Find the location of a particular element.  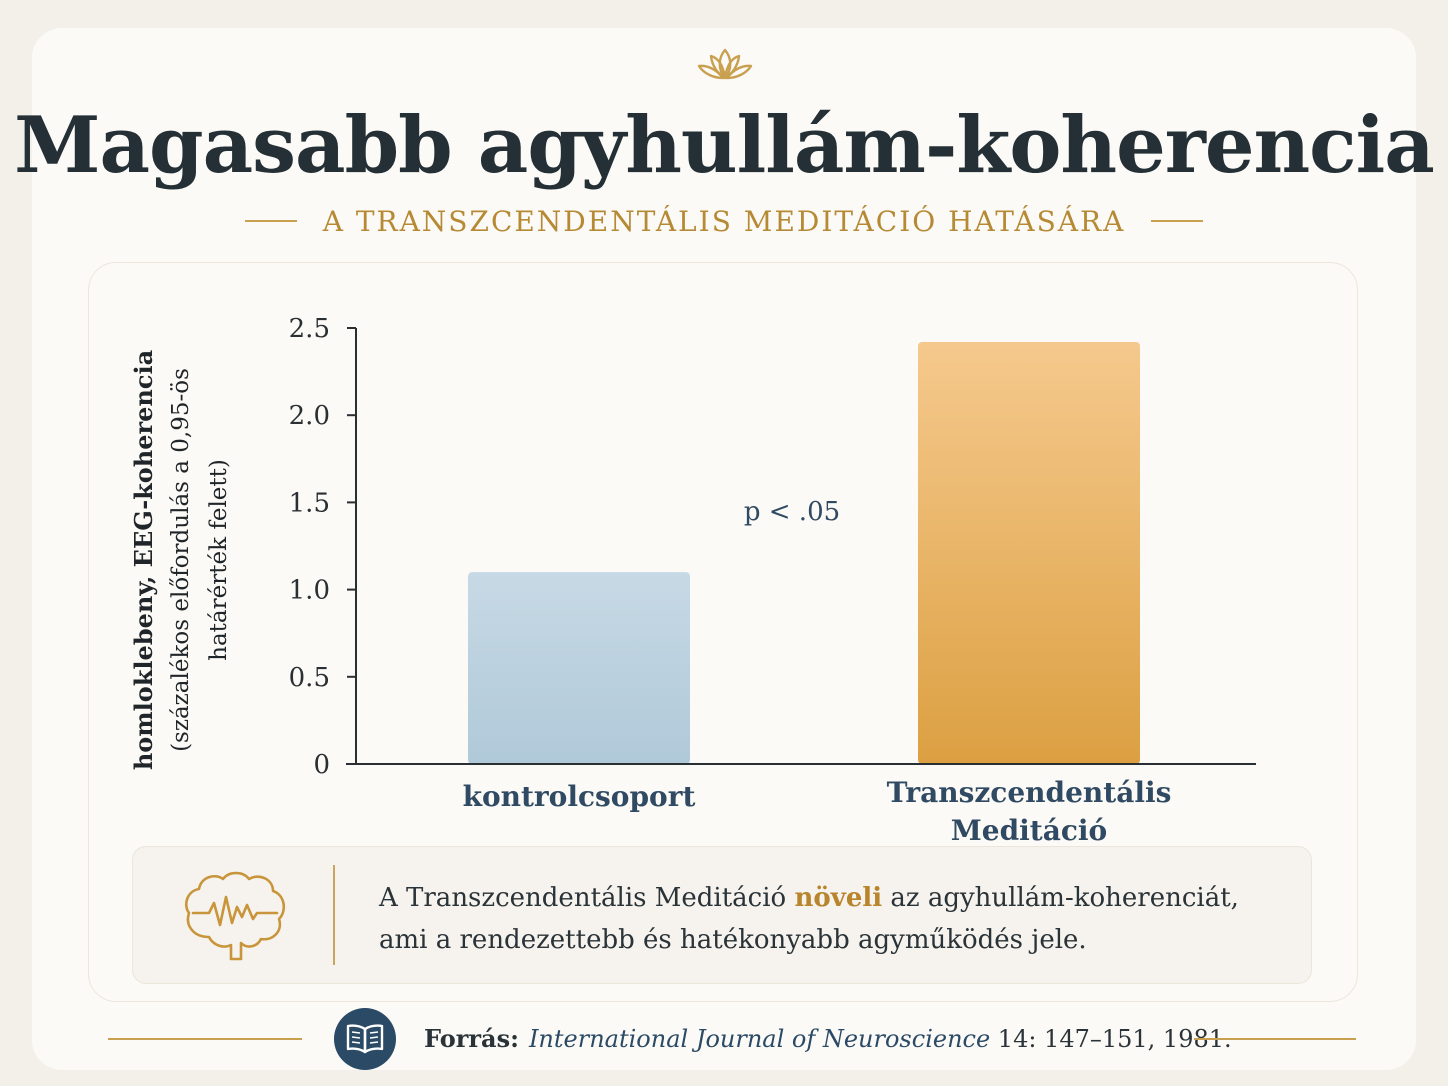

y-tick-label-0: 0 is located at coordinates (321, 765).